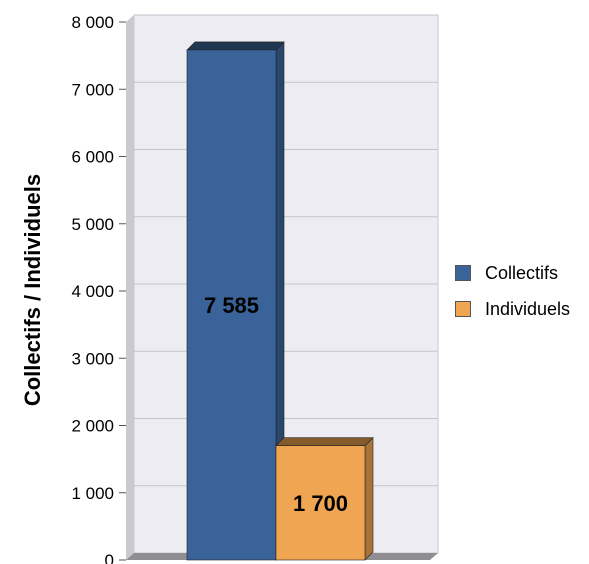  I want to click on y-tick-label: 7 000, so click(92, 89).